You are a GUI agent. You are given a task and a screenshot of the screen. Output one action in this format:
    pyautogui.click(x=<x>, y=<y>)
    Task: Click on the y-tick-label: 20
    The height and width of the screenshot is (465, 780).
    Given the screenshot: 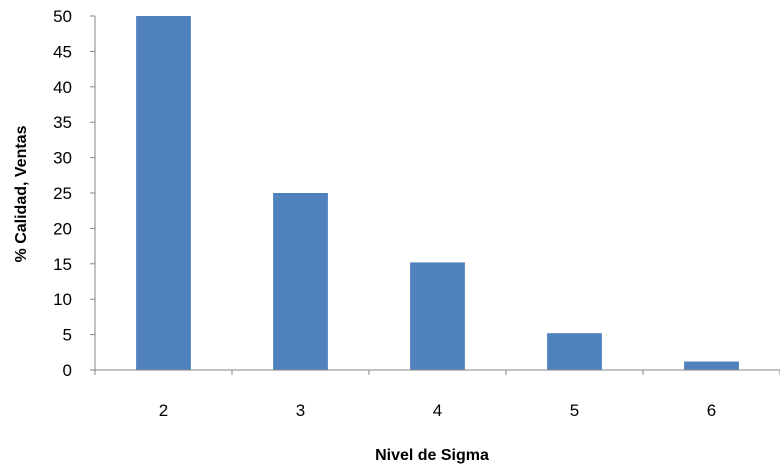 What is the action you would take?
    pyautogui.click(x=62, y=228)
    